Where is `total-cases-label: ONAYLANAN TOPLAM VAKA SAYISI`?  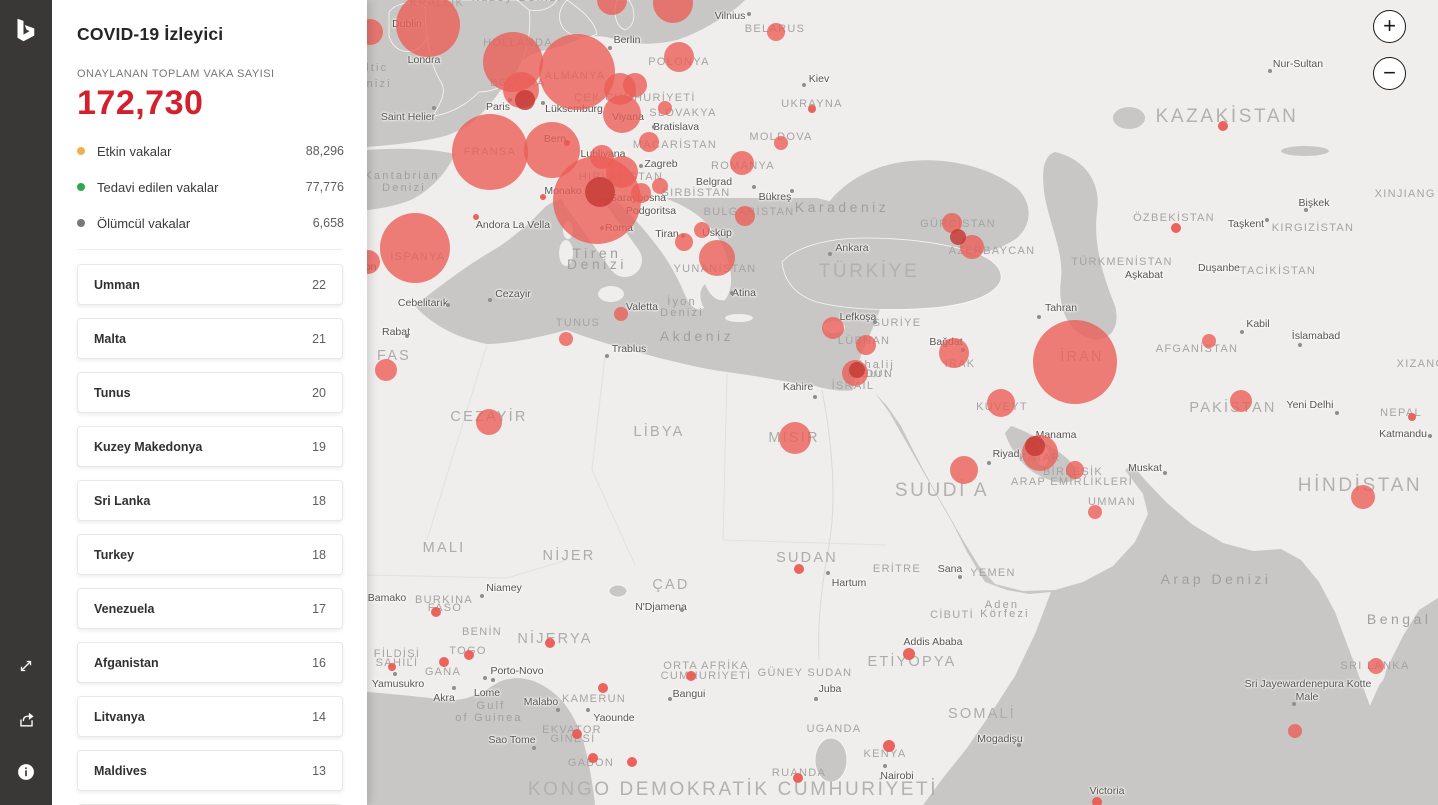 total-cases-label: ONAYLANAN TOPLAM VAKA SAYISI is located at coordinates (176, 74).